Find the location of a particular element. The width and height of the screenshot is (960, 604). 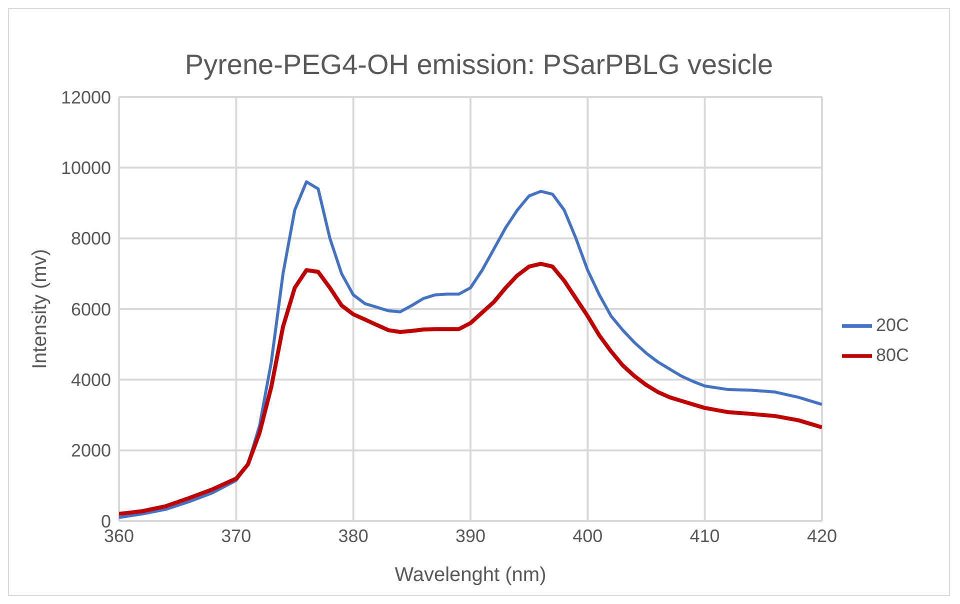

y-tick-label: 2000 is located at coordinates (90, 450).